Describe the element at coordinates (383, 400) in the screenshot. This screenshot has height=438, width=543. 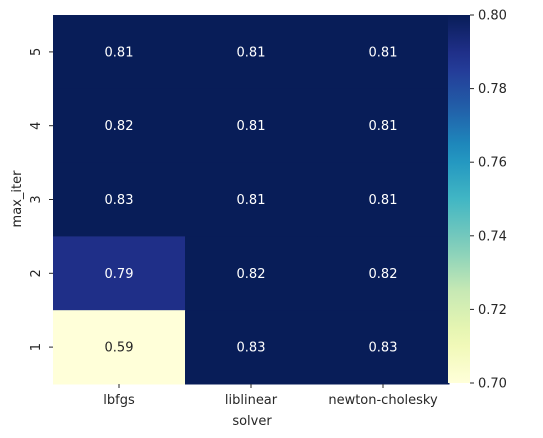
I see `x-tick-label: newton-cholesky` at that location.